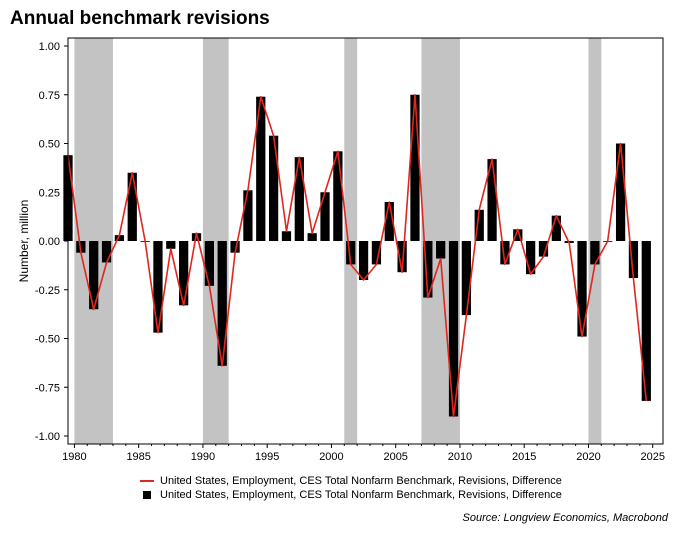 The height and width of the screenshot is (536, 680). I want to click on x-tick-label-7: 2015, so click(524, 457).